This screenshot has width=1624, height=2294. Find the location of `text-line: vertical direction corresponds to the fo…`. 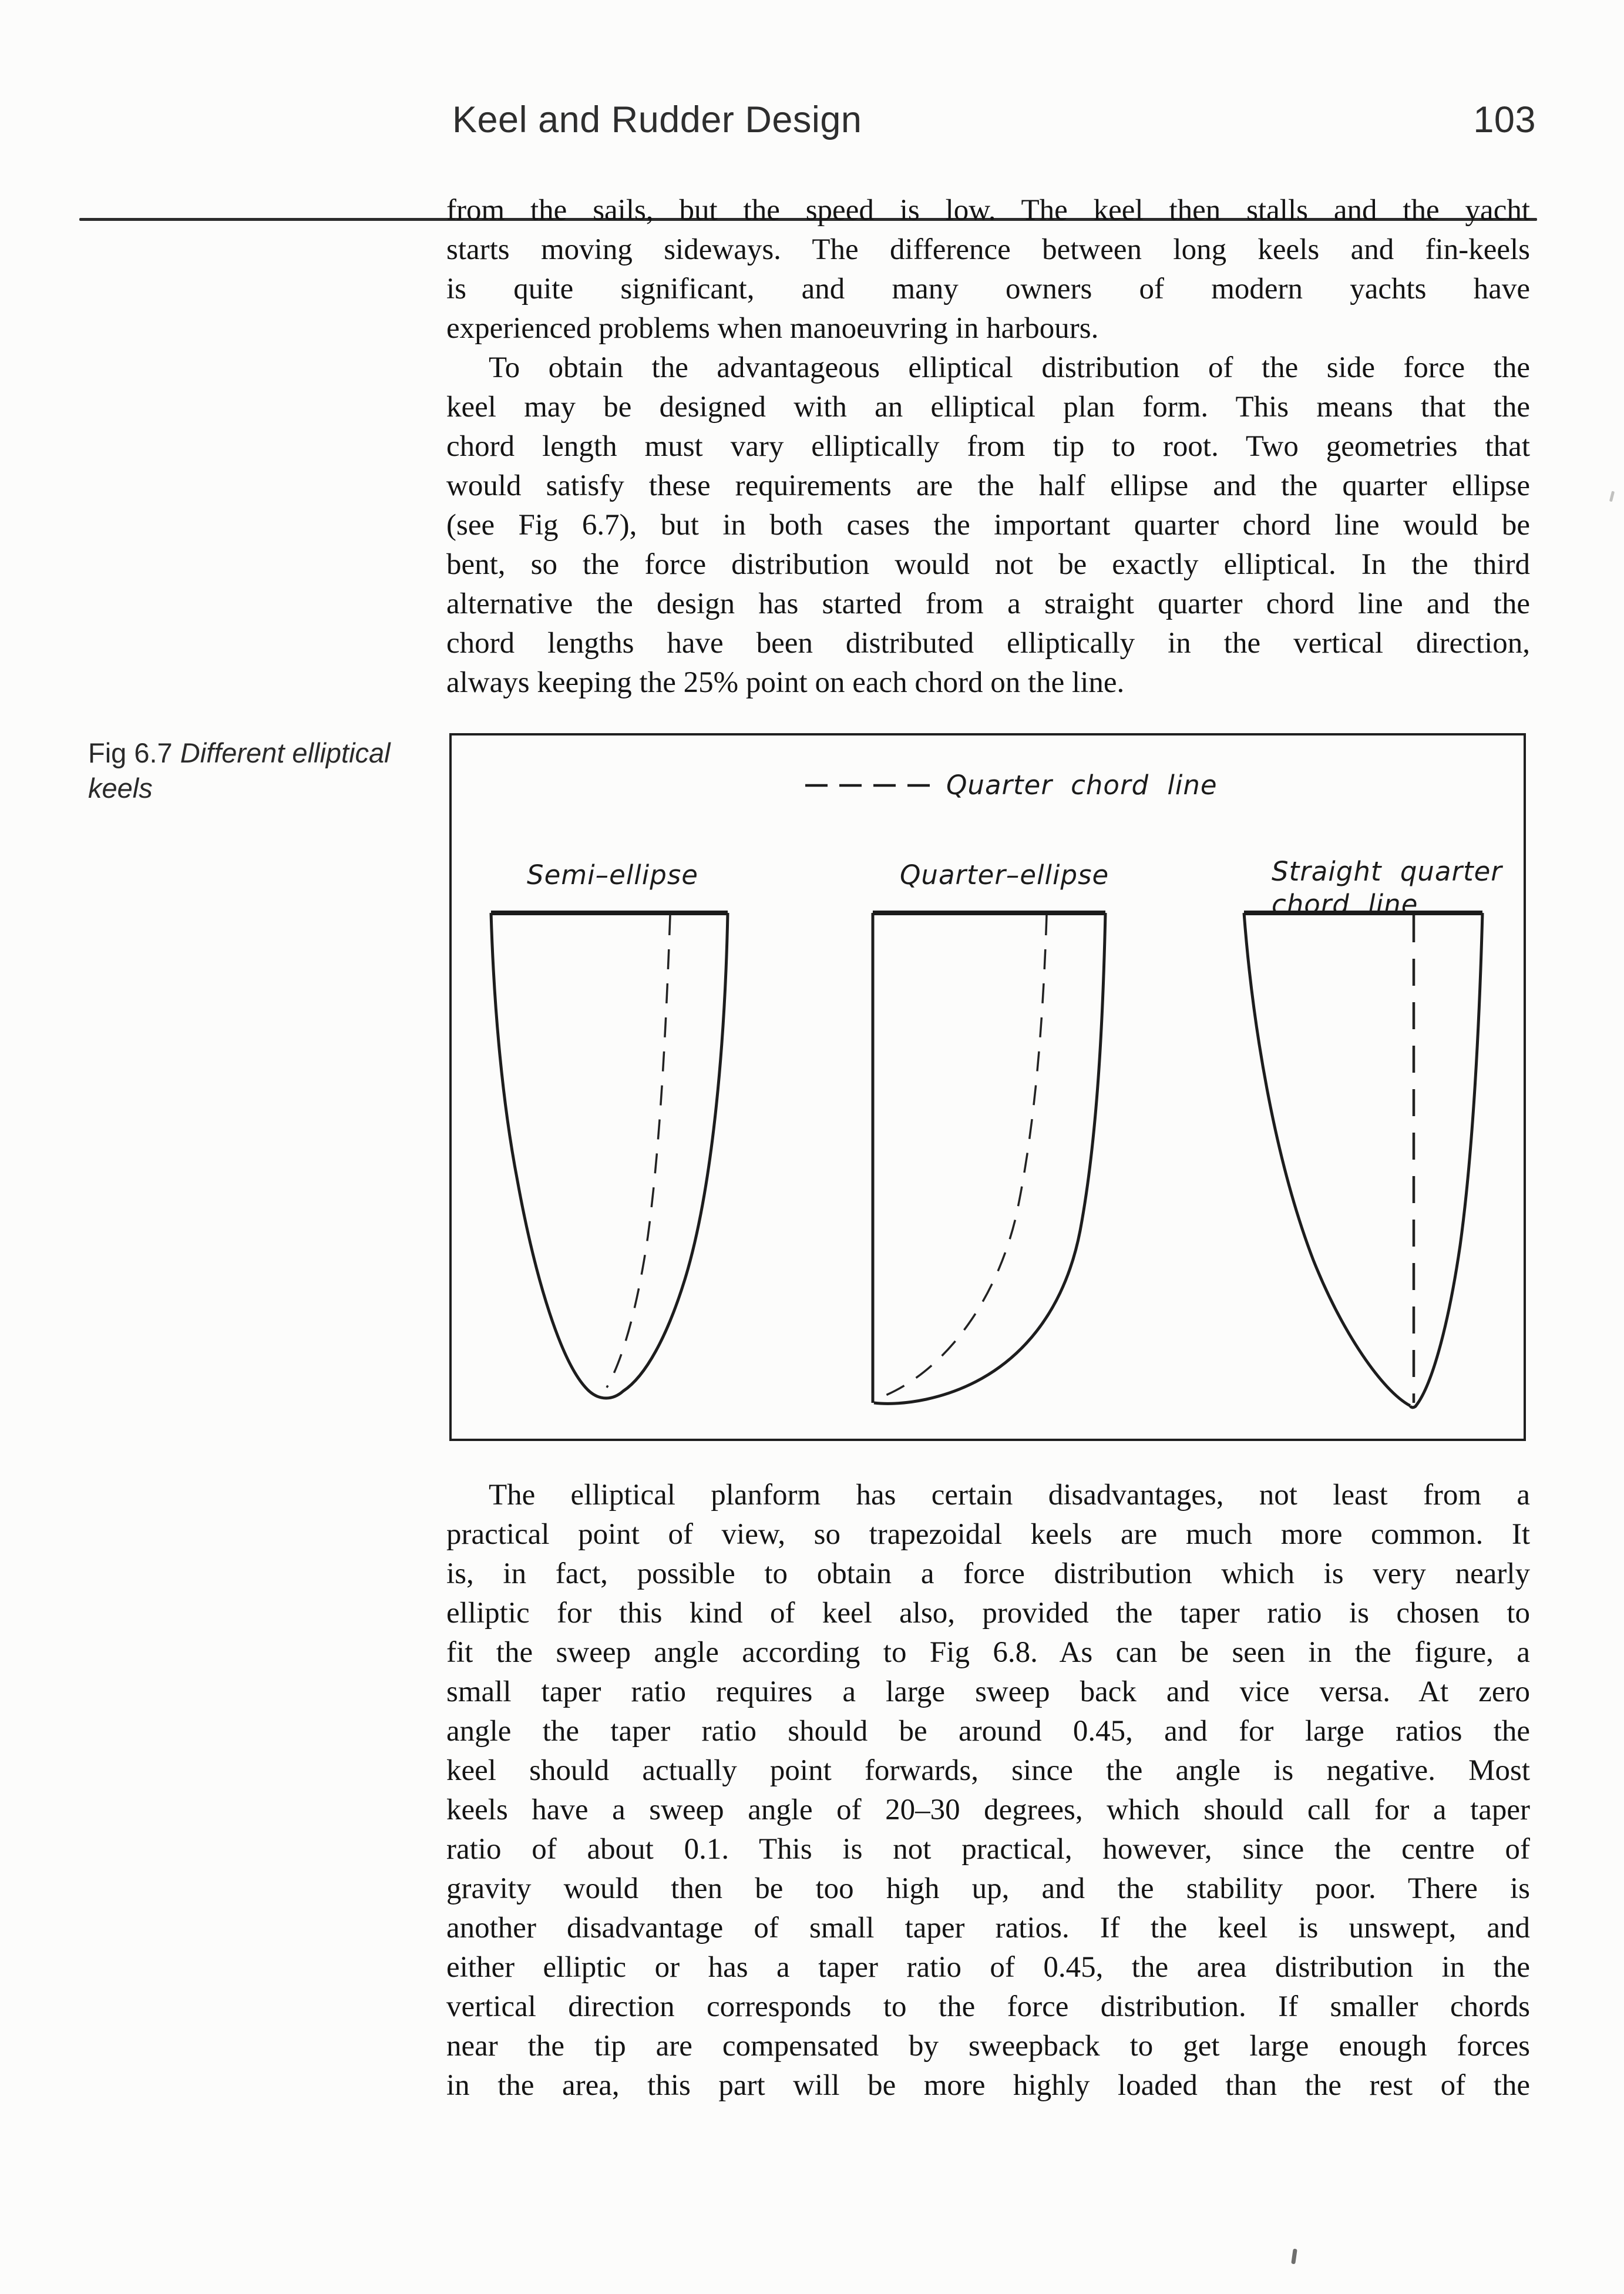

text-line: vertical direction corresponds to the fo… is located at coordinates (988, 2006).